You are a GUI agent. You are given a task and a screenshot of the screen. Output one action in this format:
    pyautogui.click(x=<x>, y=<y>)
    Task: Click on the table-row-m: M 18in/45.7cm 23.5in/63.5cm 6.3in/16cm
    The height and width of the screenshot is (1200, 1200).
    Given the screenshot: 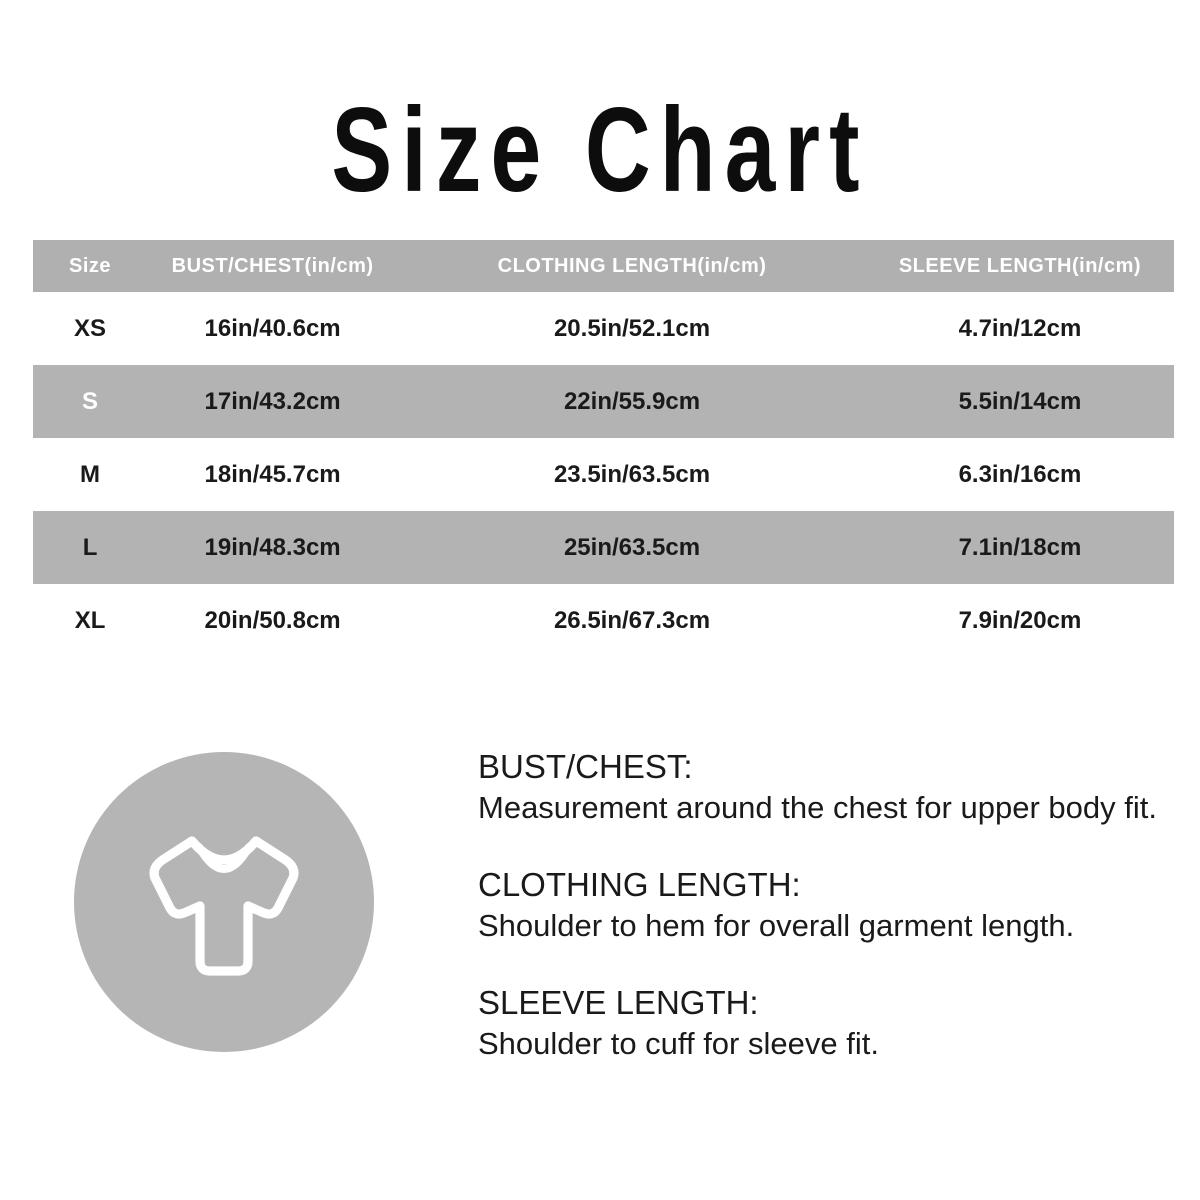 What is the action you would take?
    pyautogui.click(x=603, y=474)
    